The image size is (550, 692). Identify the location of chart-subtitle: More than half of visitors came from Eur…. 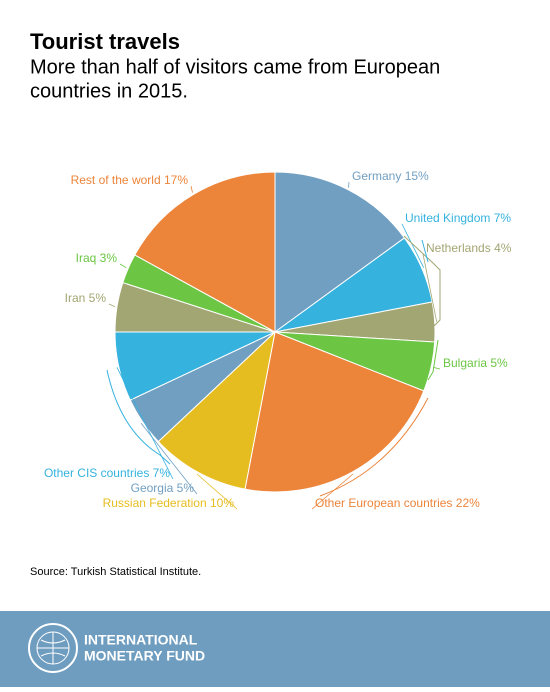
(235, 67).